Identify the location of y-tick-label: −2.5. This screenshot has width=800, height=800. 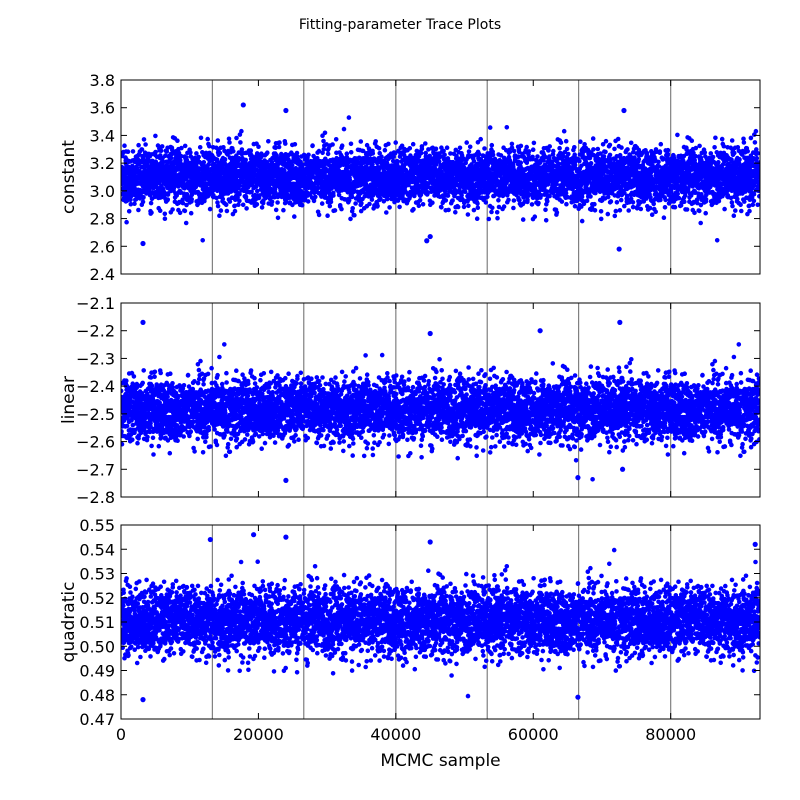
(95, 414).